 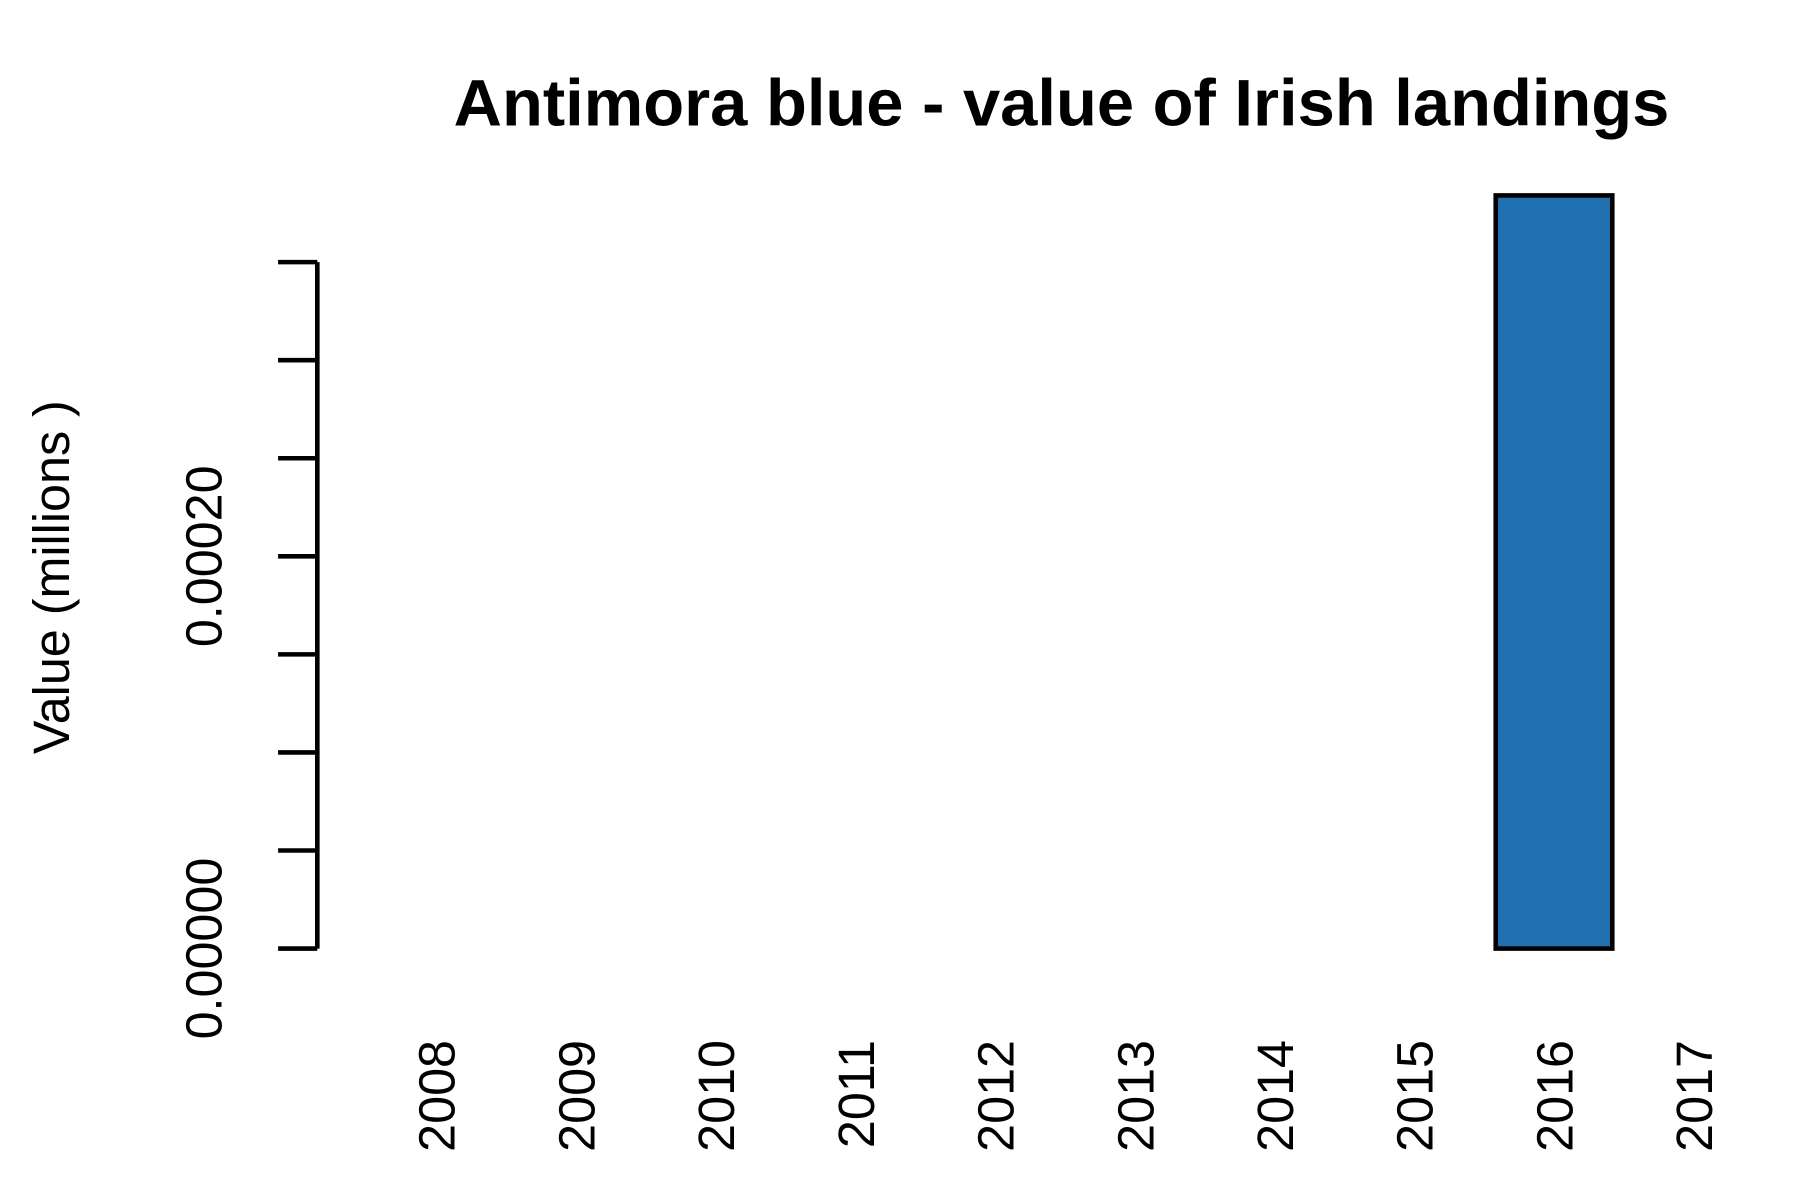 What do you see at coordinates (203, 949) in the screenshot?
I see `y-tick-label: 0.00000` at bounding box center [203, 949].